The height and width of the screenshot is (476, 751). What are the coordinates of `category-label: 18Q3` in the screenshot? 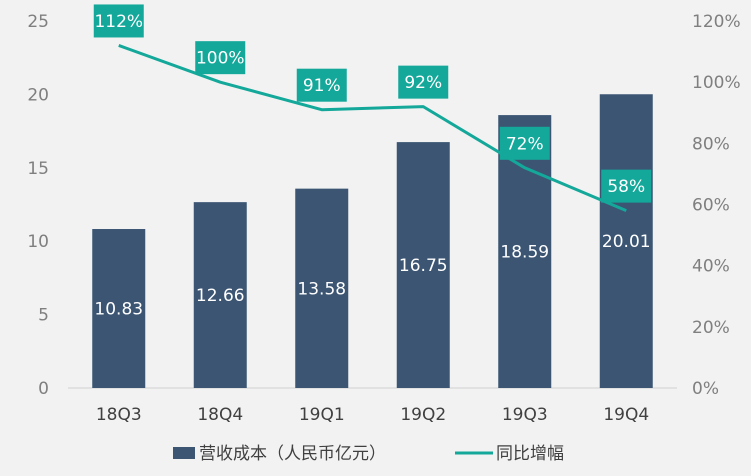 It's located at (119, 415).